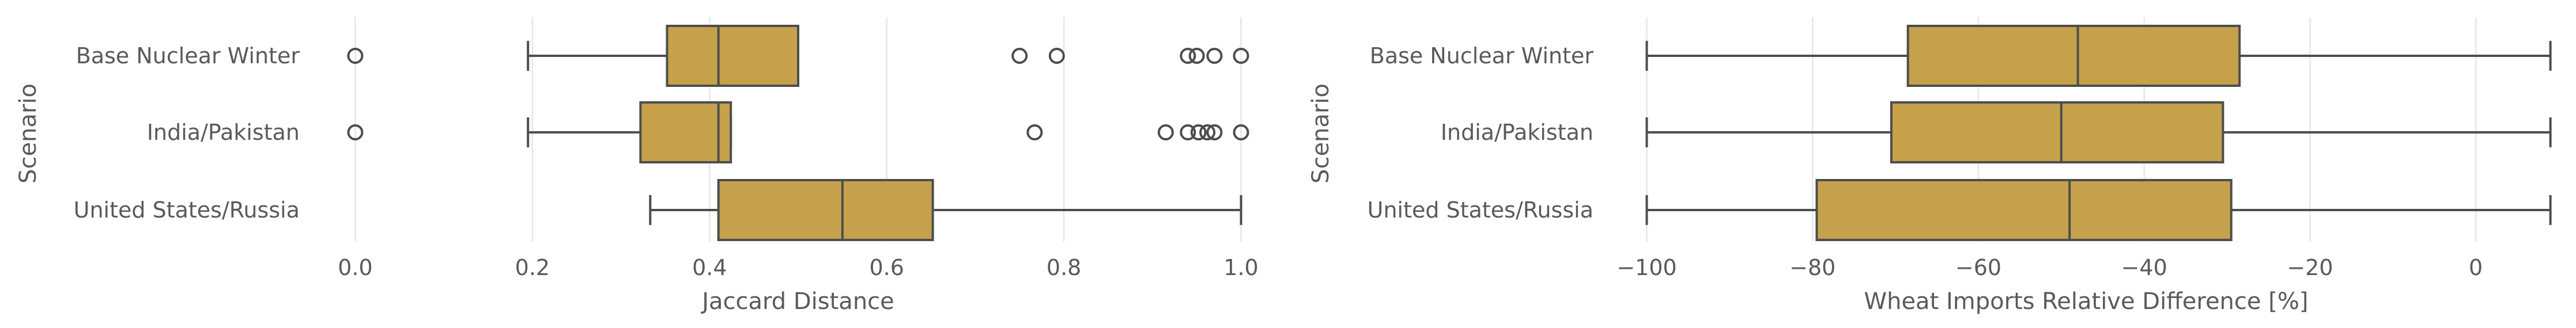  Describe the element at coordinates (1978, 267) in the screenshot. I see `wheat-x-tick-label: −60` at that location.